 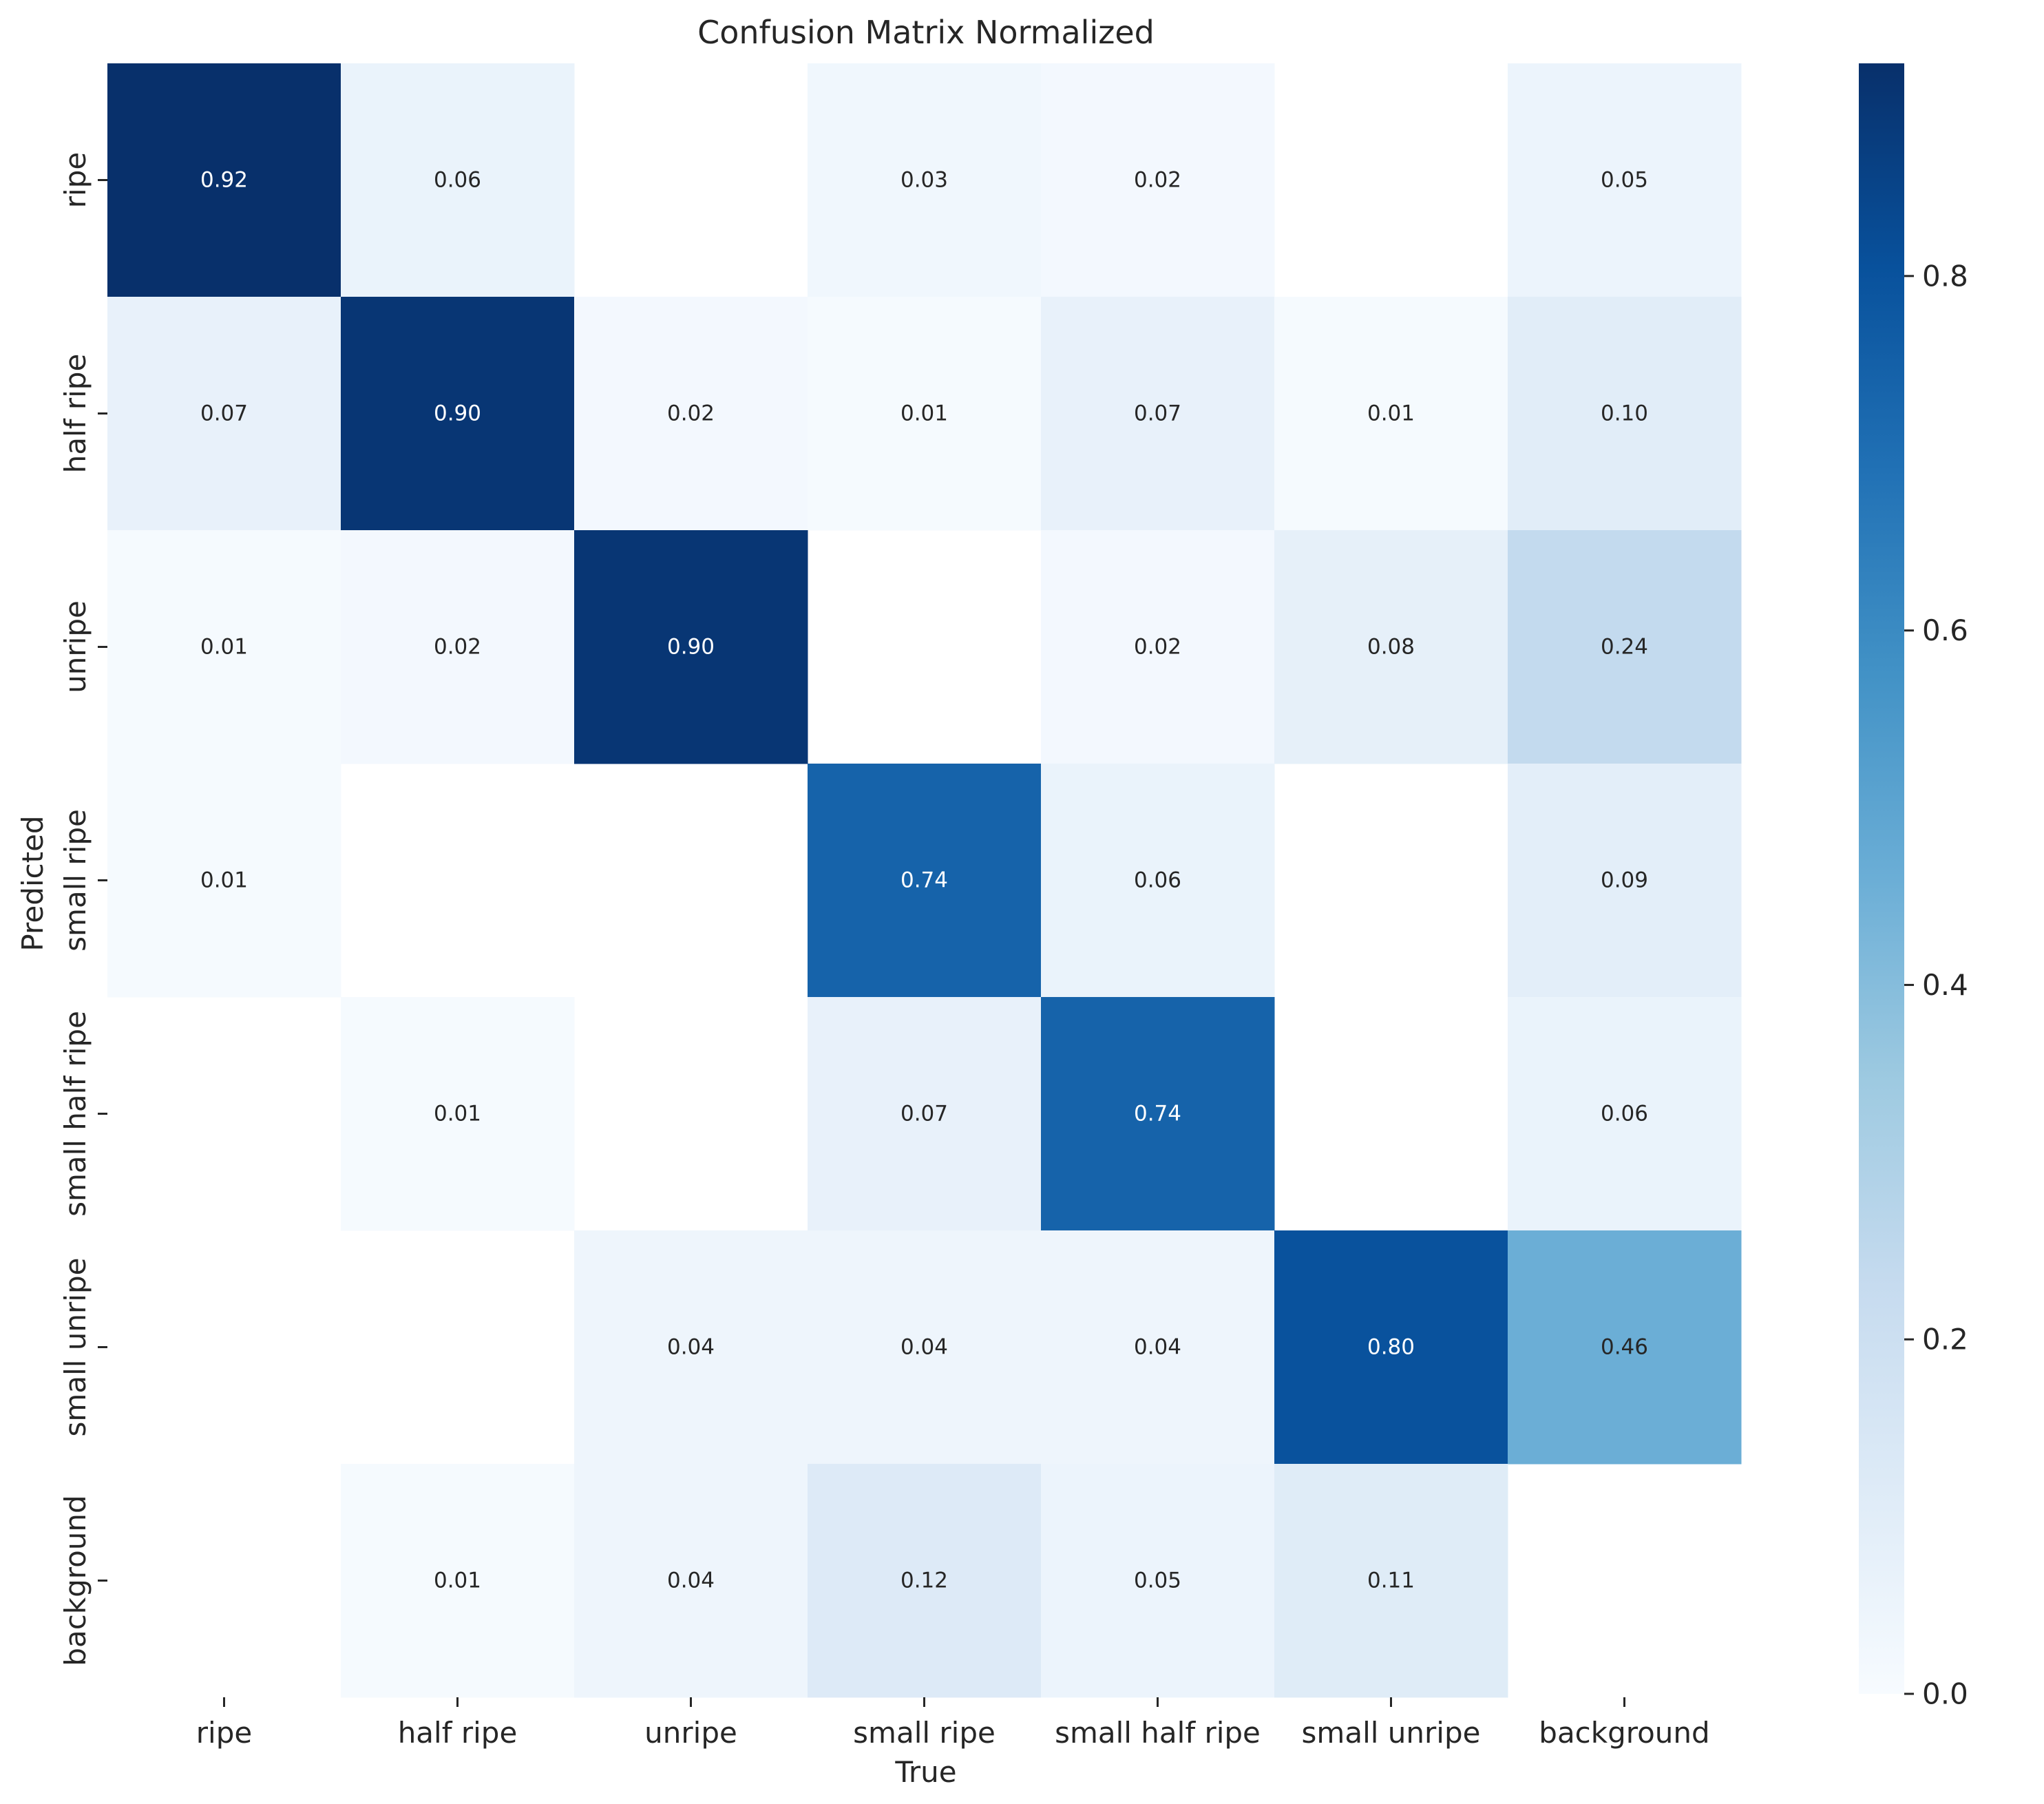 I want to click on cell-value-r3-c4: 0.06, so click(x=1157, y=880).